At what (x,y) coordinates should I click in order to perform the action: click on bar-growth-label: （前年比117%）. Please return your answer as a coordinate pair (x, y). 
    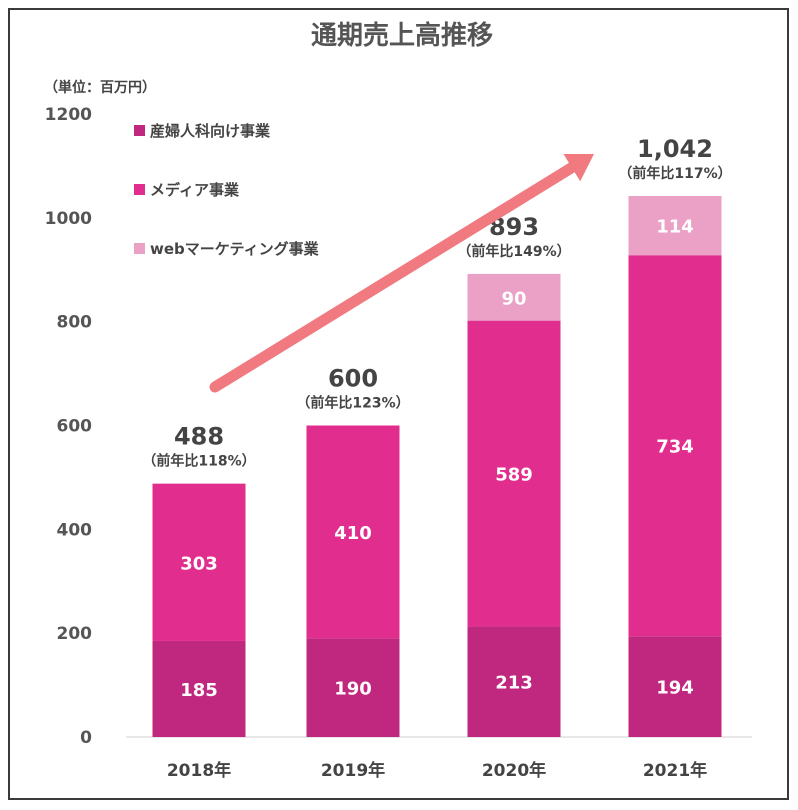
    Looking at the image, I should click on (674, 173).